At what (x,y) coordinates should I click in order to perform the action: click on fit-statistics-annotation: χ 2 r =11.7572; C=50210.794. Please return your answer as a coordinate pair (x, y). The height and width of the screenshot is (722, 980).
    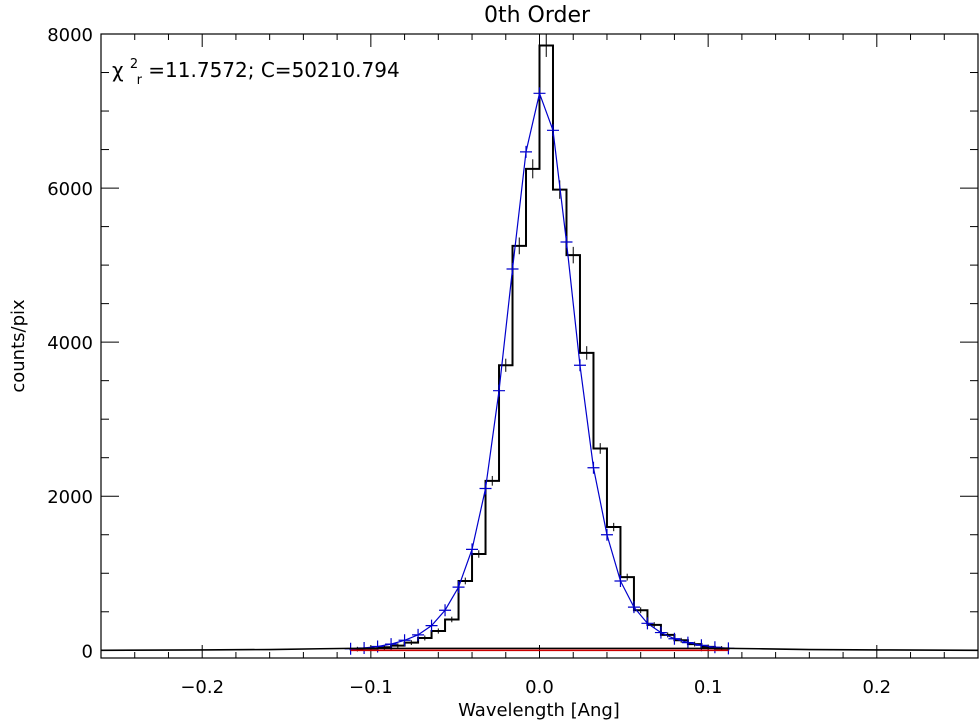
    Looking at the image, I should click on (256, 69).